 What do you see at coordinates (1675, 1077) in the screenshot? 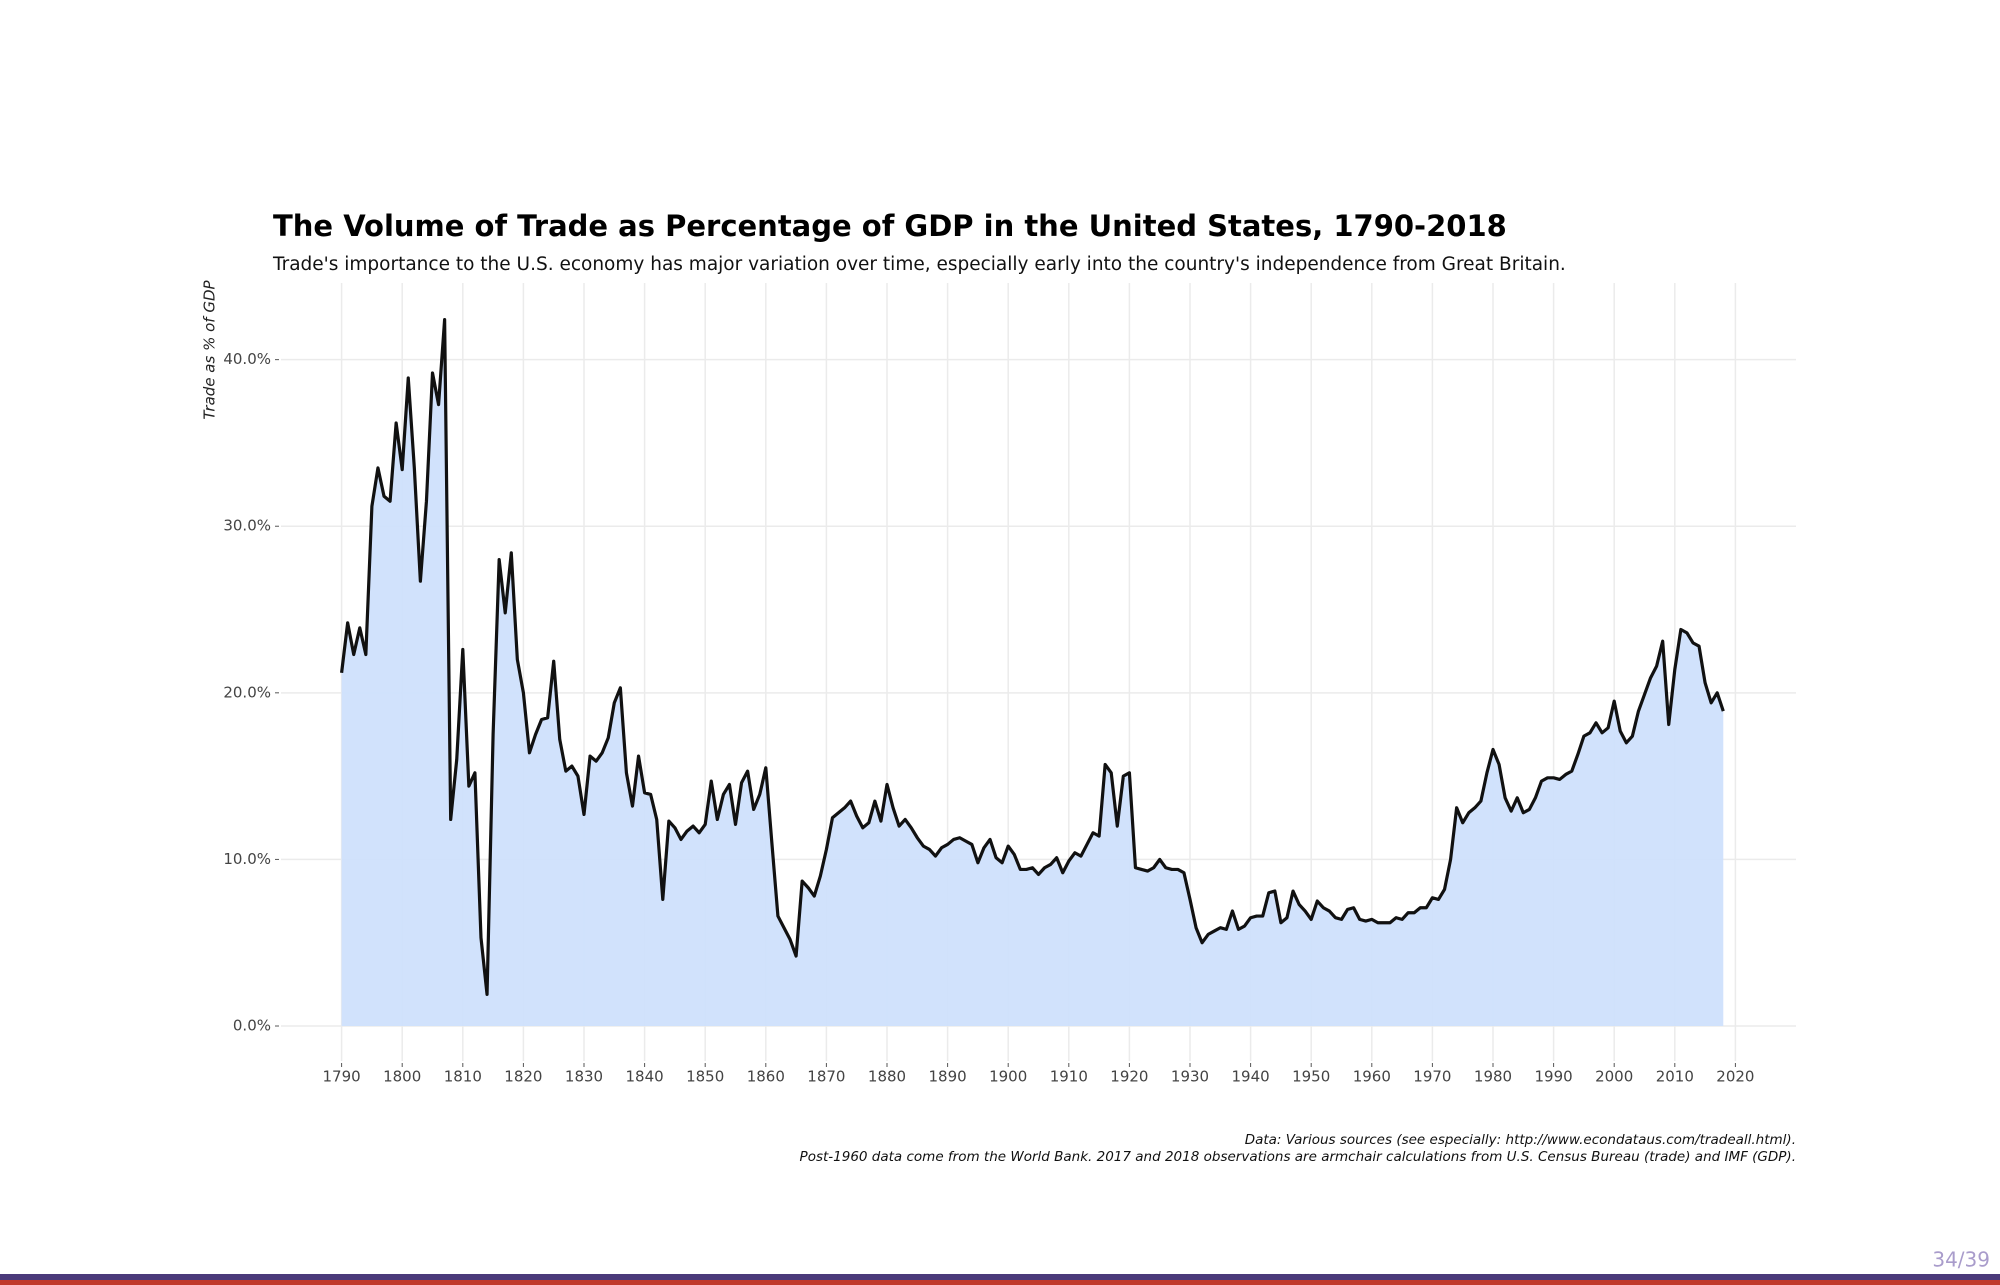
I see `x-tick-label: 2010` at bounding box center [1675, 1077].